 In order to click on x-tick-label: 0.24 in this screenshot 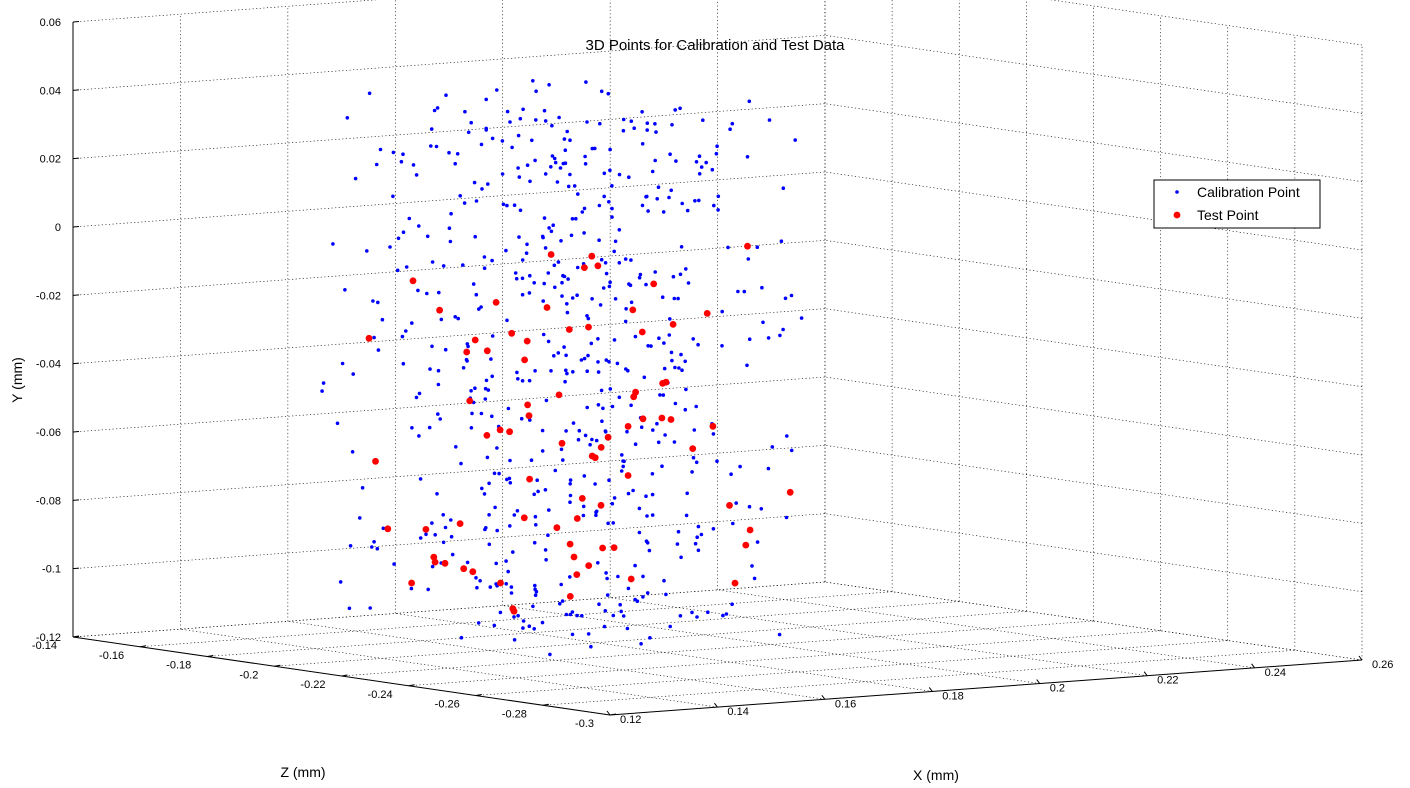, I will do `click(1275, 673)`.